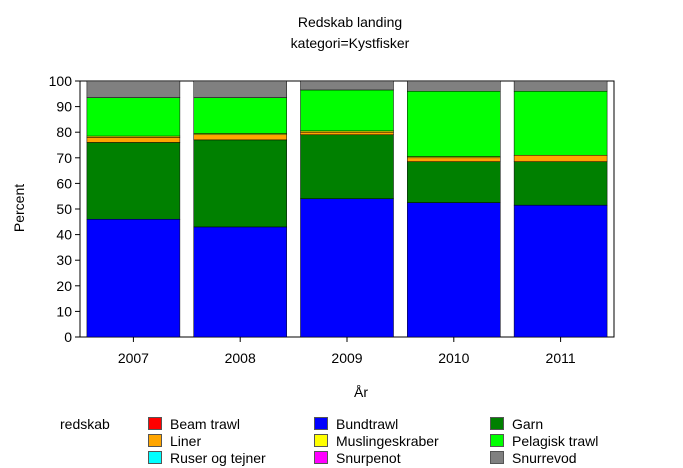 The width and height of the screenshot is (683, 468). I want to click on x-tick-label: 2007, so click(133, 358).